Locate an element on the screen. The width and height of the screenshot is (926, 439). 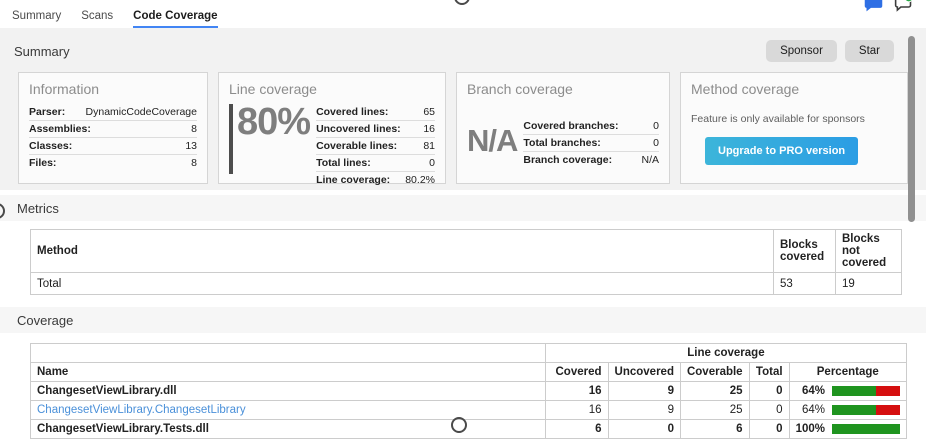
line-row-percentage: Line coverage: 80.2% is located at coordinates (375, 180).